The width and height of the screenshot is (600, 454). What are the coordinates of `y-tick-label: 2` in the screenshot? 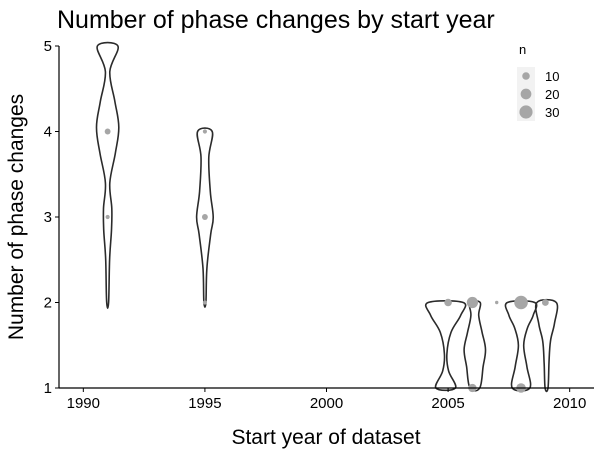 It's located at (48, 303).